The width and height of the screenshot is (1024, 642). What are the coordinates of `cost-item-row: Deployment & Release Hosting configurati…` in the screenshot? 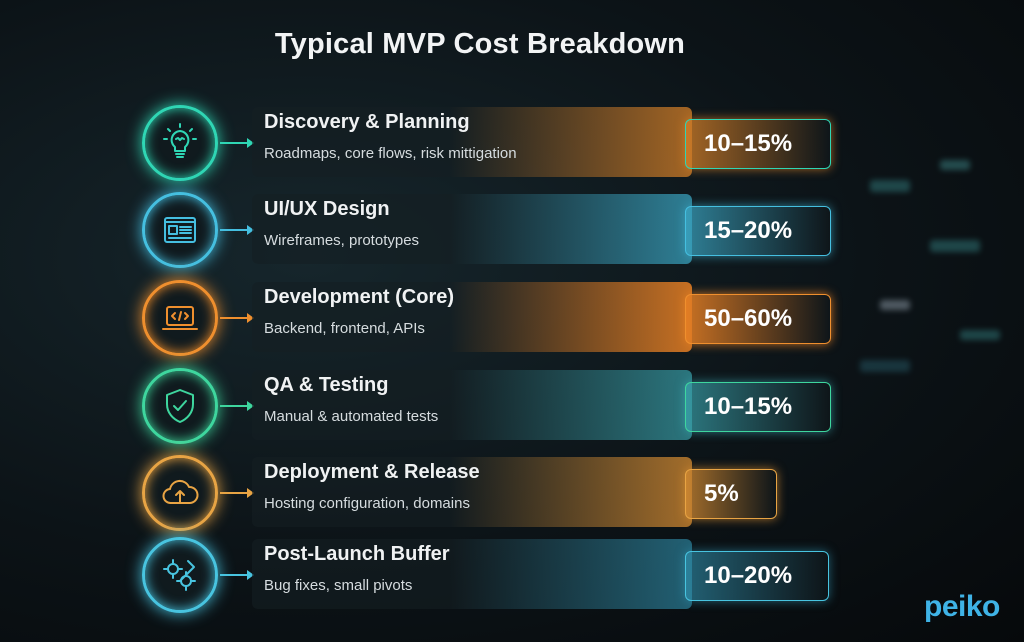 It's located at (490, 495).